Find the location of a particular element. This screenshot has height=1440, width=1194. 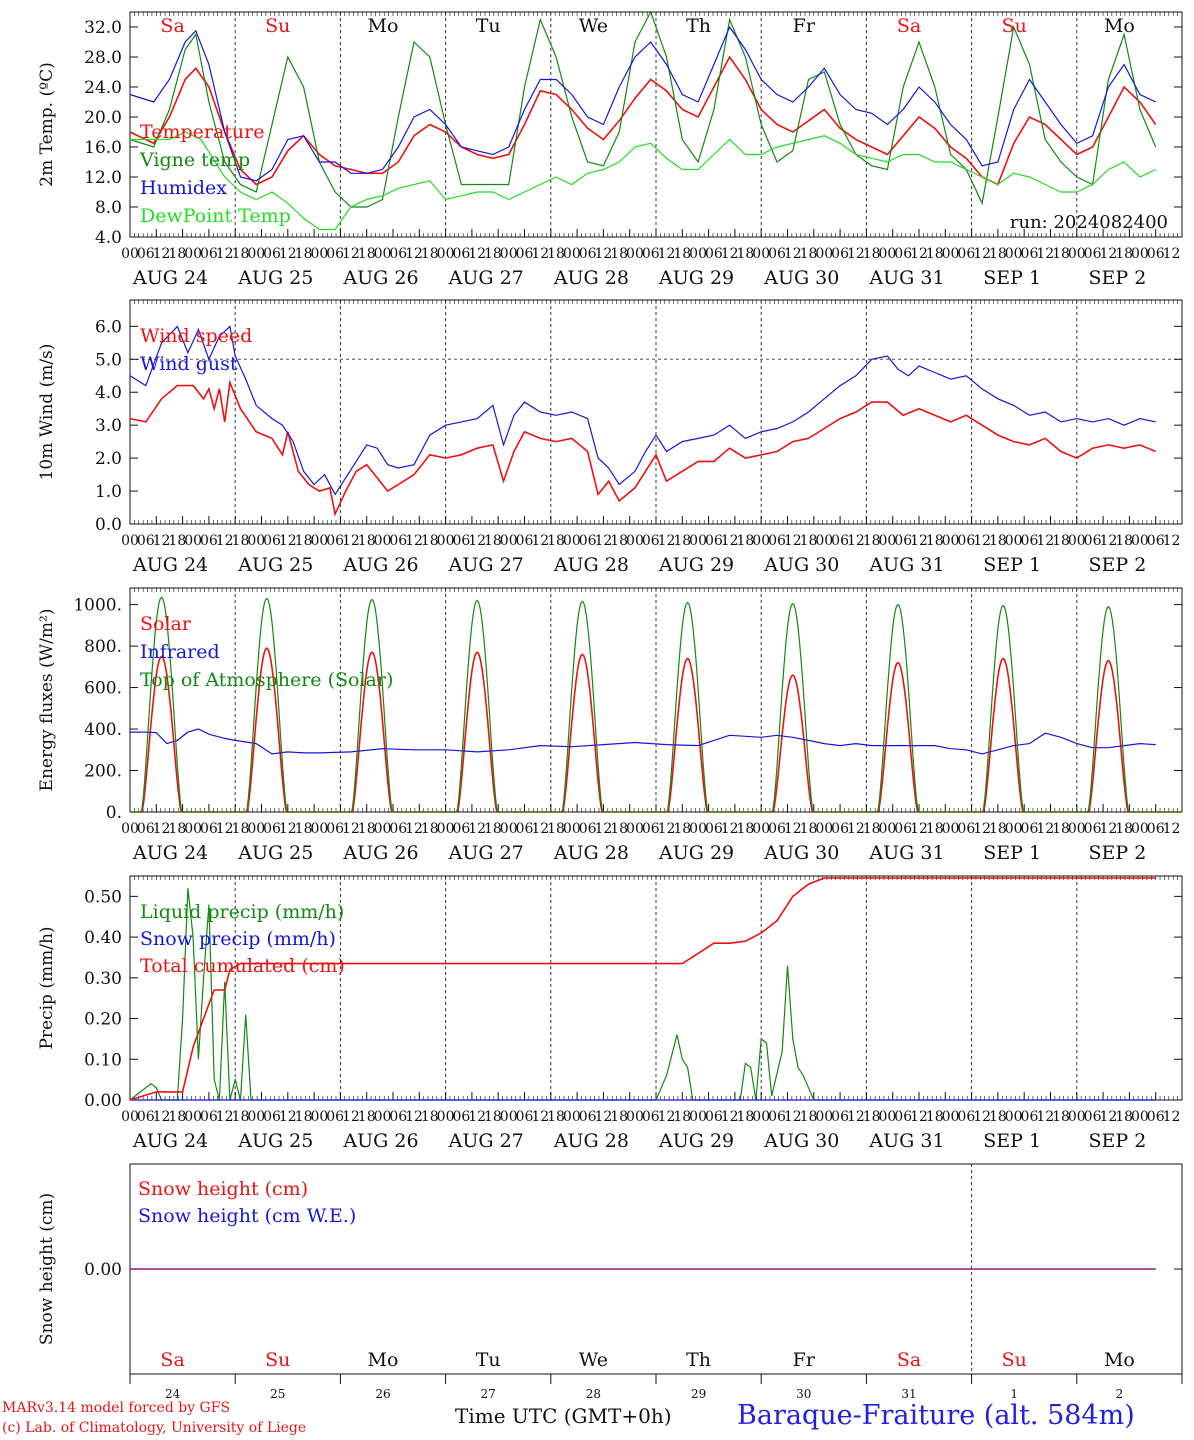

y-tick-label: 0.50 is located at coordinates (103, 897).